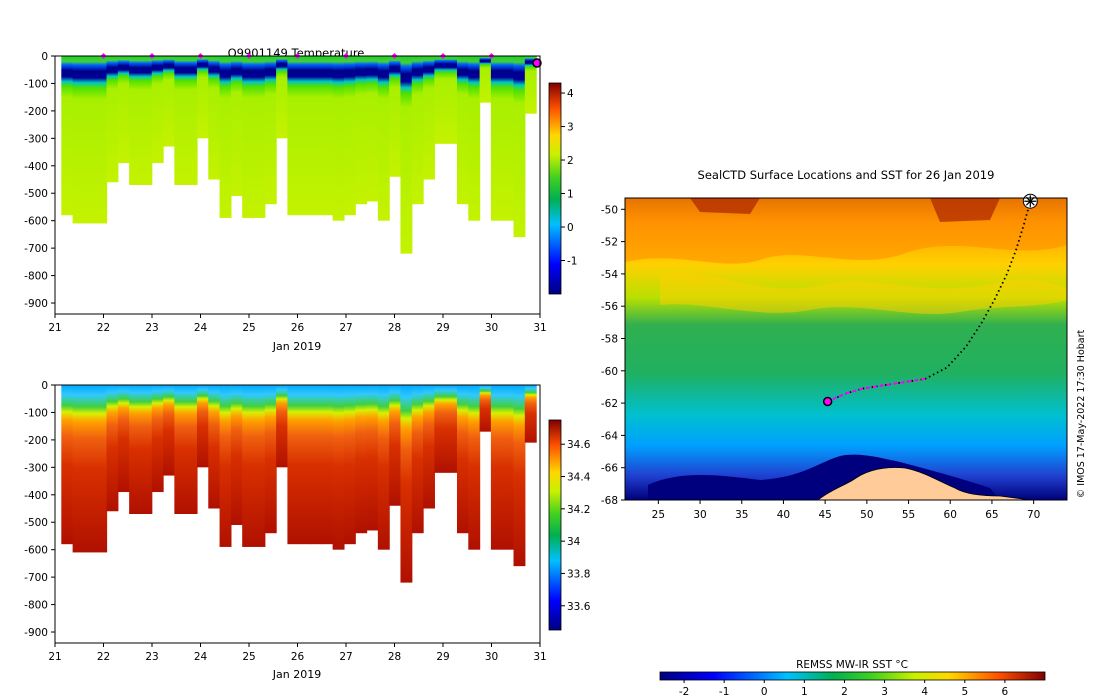 The width and height of the screenshot is (1100, 700). Describe the element at coordinates (539, 328) in the screenshot. I see `temperature-x-tick-label: 31` at that location.